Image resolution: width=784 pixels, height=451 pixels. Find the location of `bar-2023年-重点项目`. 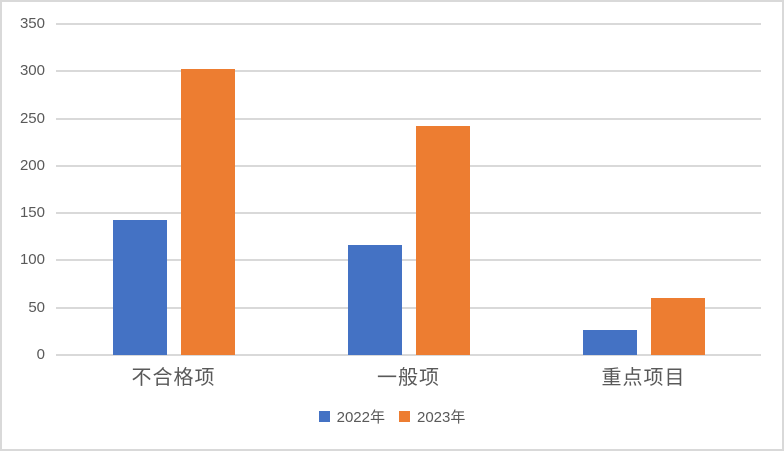

bar-2023年-重点项目 is located at coordinates (677, 326).